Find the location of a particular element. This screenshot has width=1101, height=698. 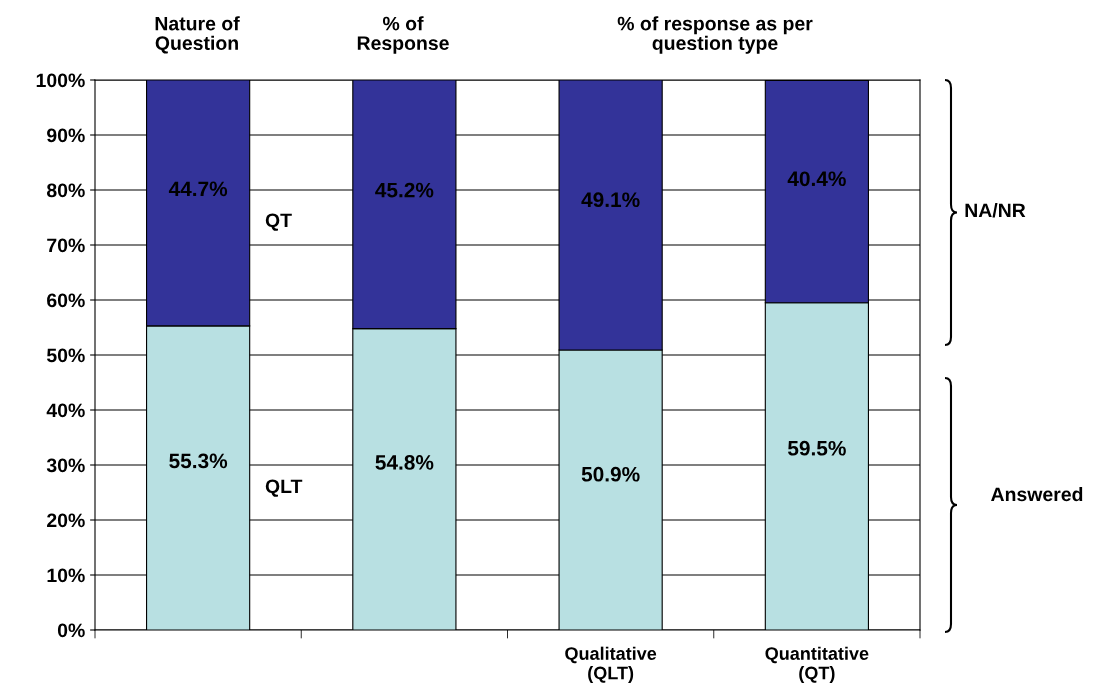

y-tick-label: 80% is located at coordinates (65, 190).